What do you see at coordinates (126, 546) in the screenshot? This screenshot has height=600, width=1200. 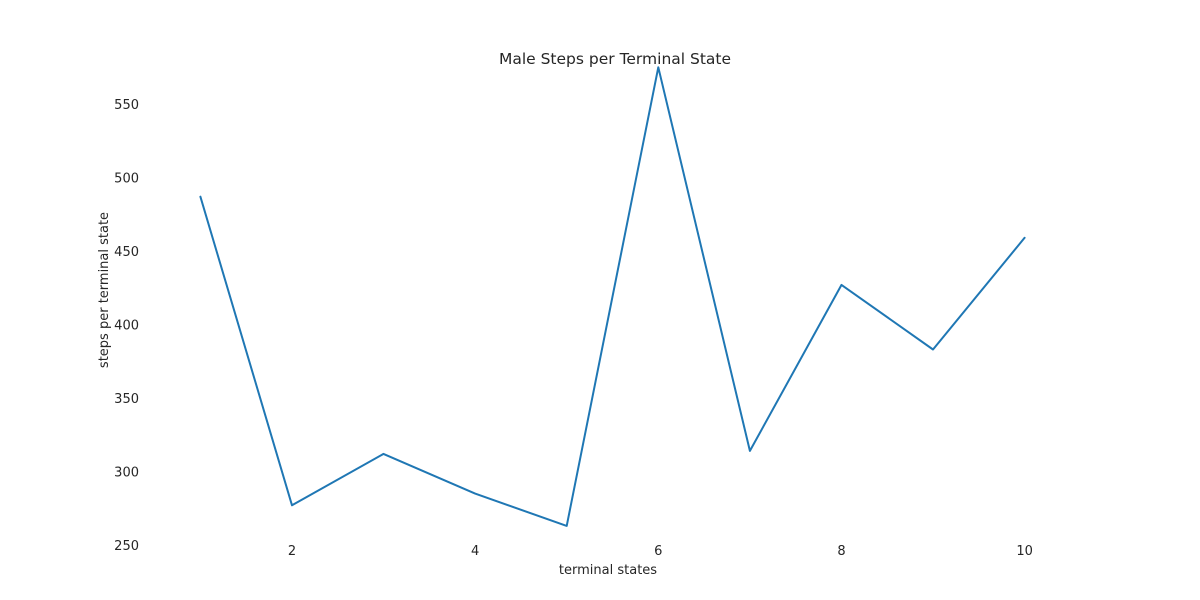 I see `y-tick-label: 250` at bounding box center [126, 546].